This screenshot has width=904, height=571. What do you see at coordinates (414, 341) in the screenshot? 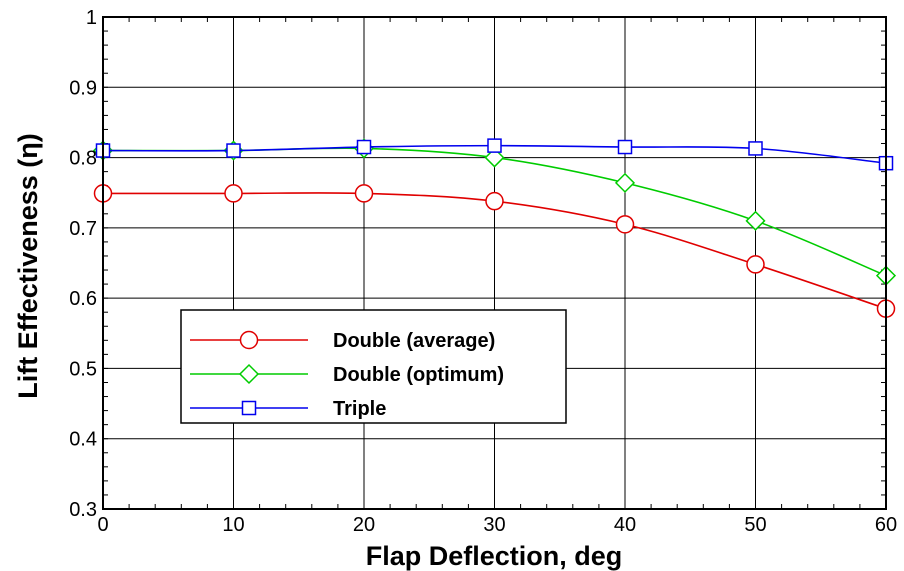
I see `legend-label: Double (average)` at bounding box center [414, 341].